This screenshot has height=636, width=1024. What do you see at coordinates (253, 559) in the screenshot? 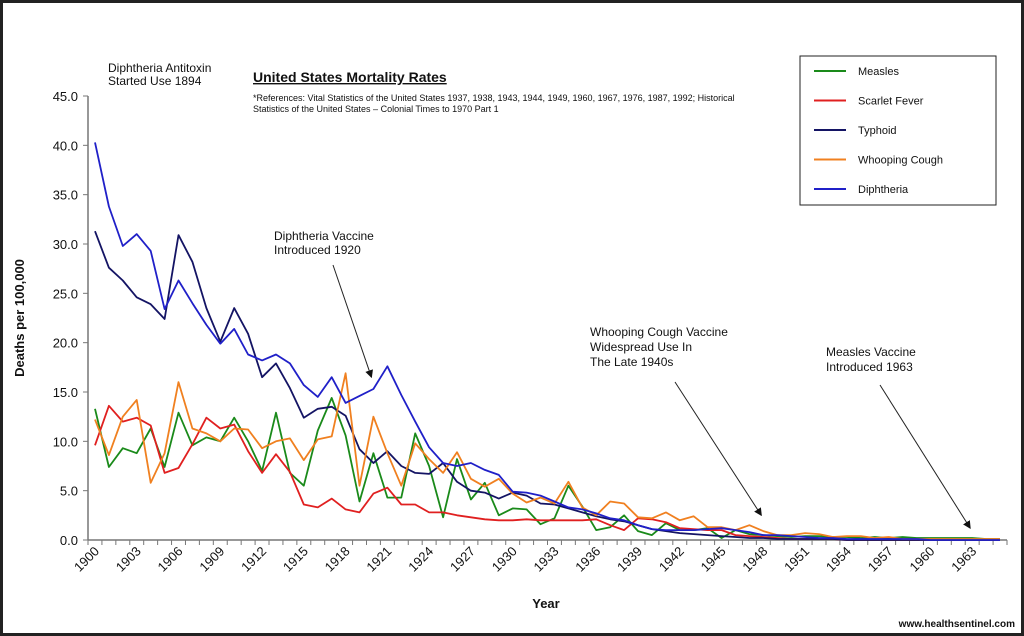
I see `x-tick-label: 1912` at bounding box center [253, 559].